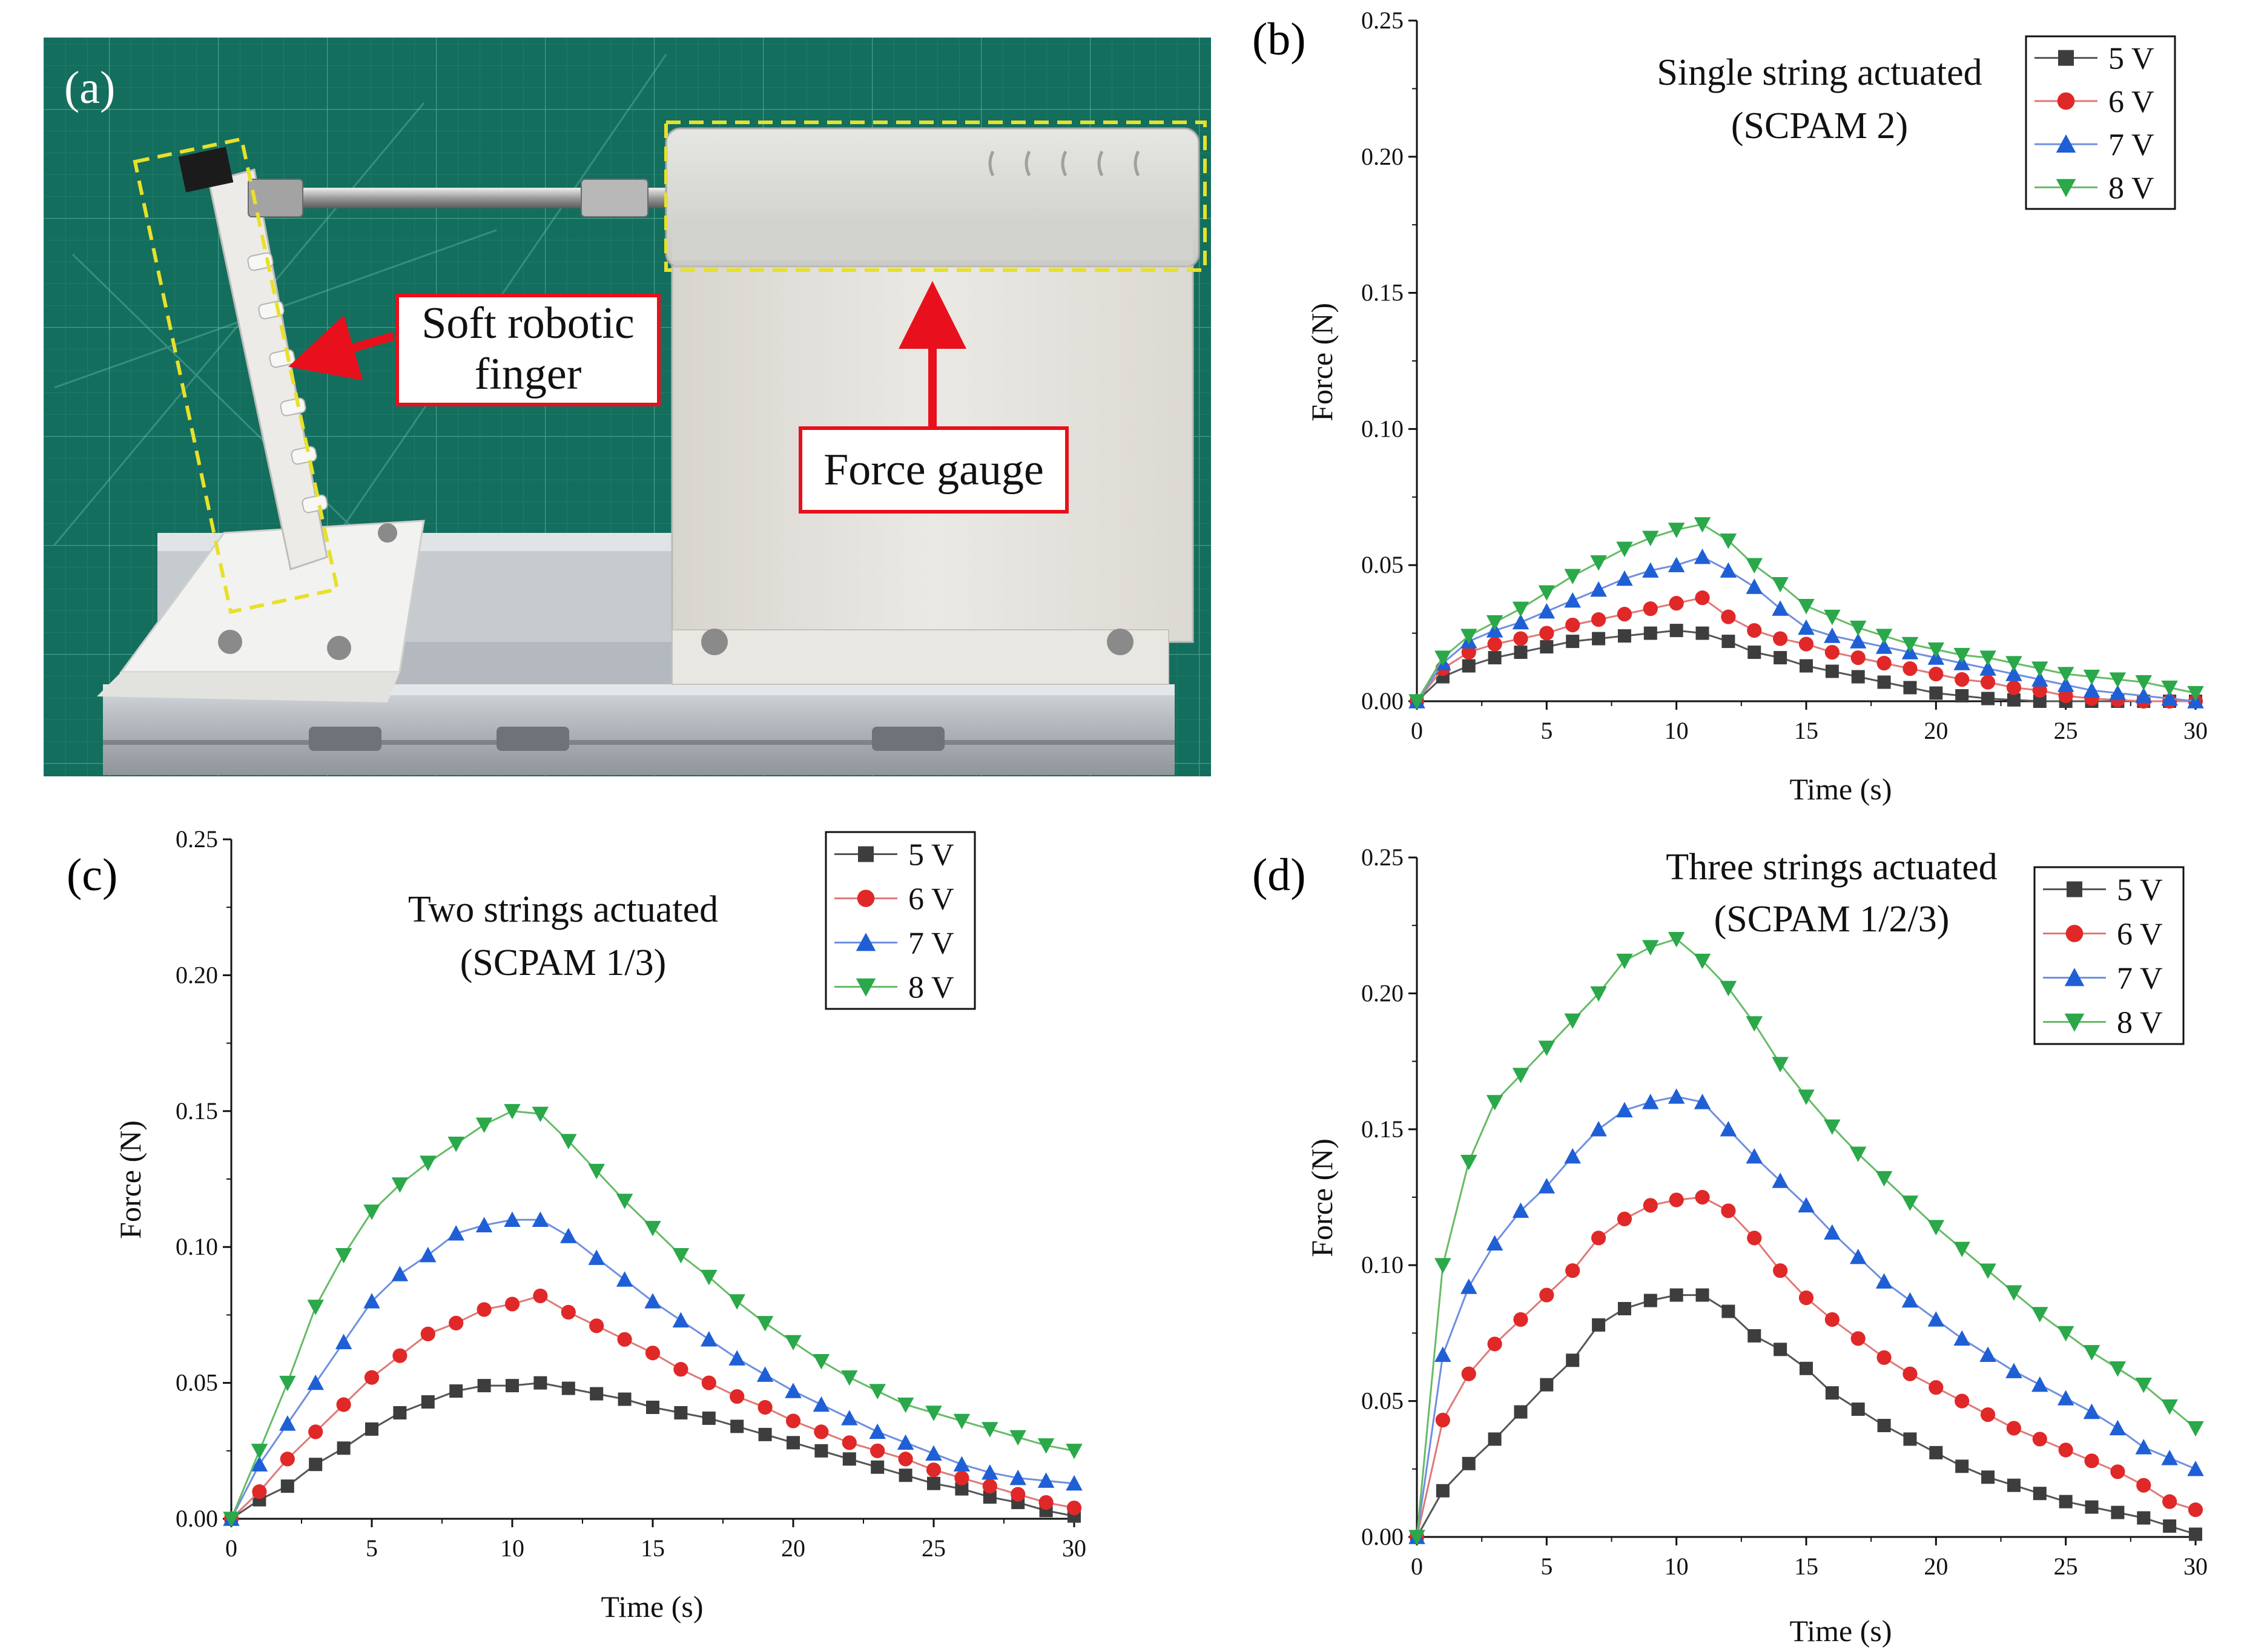  I want to click on finger-callout-line1: Soft robotic, so click(527, 323).